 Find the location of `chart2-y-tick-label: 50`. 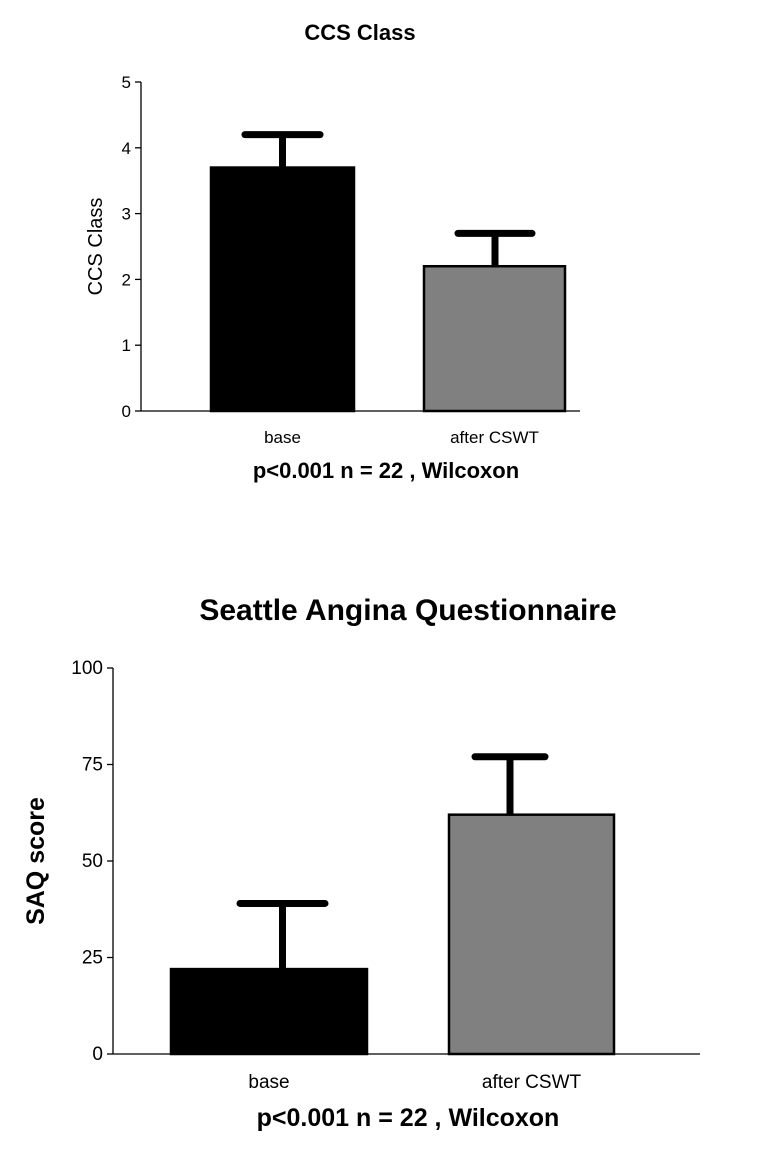

chart2-y-tick-label: 50 is located at coordinates (92, 861).